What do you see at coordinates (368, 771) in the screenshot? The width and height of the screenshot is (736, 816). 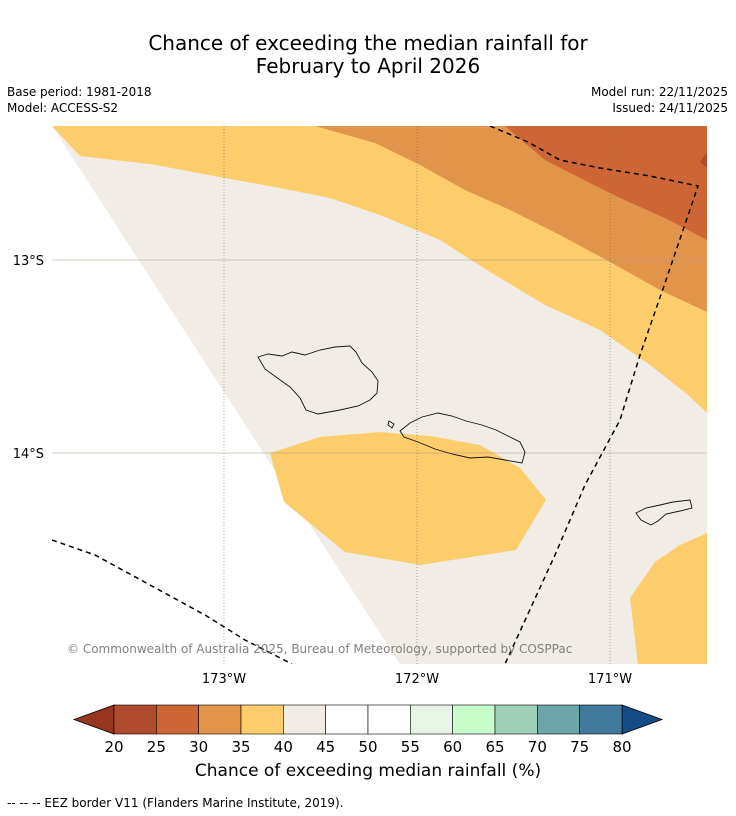 I see `colorbar-label: Chance of exceeding median rainfall (%)` at bounding box center [368, 771].